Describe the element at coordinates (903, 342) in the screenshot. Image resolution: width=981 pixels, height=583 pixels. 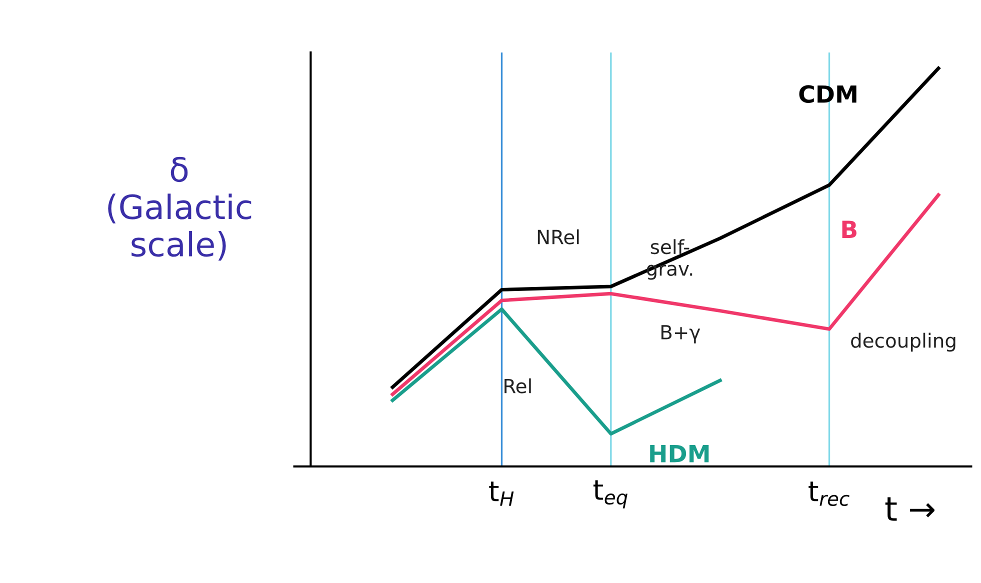
I see `annotation: decoupling` at that location.